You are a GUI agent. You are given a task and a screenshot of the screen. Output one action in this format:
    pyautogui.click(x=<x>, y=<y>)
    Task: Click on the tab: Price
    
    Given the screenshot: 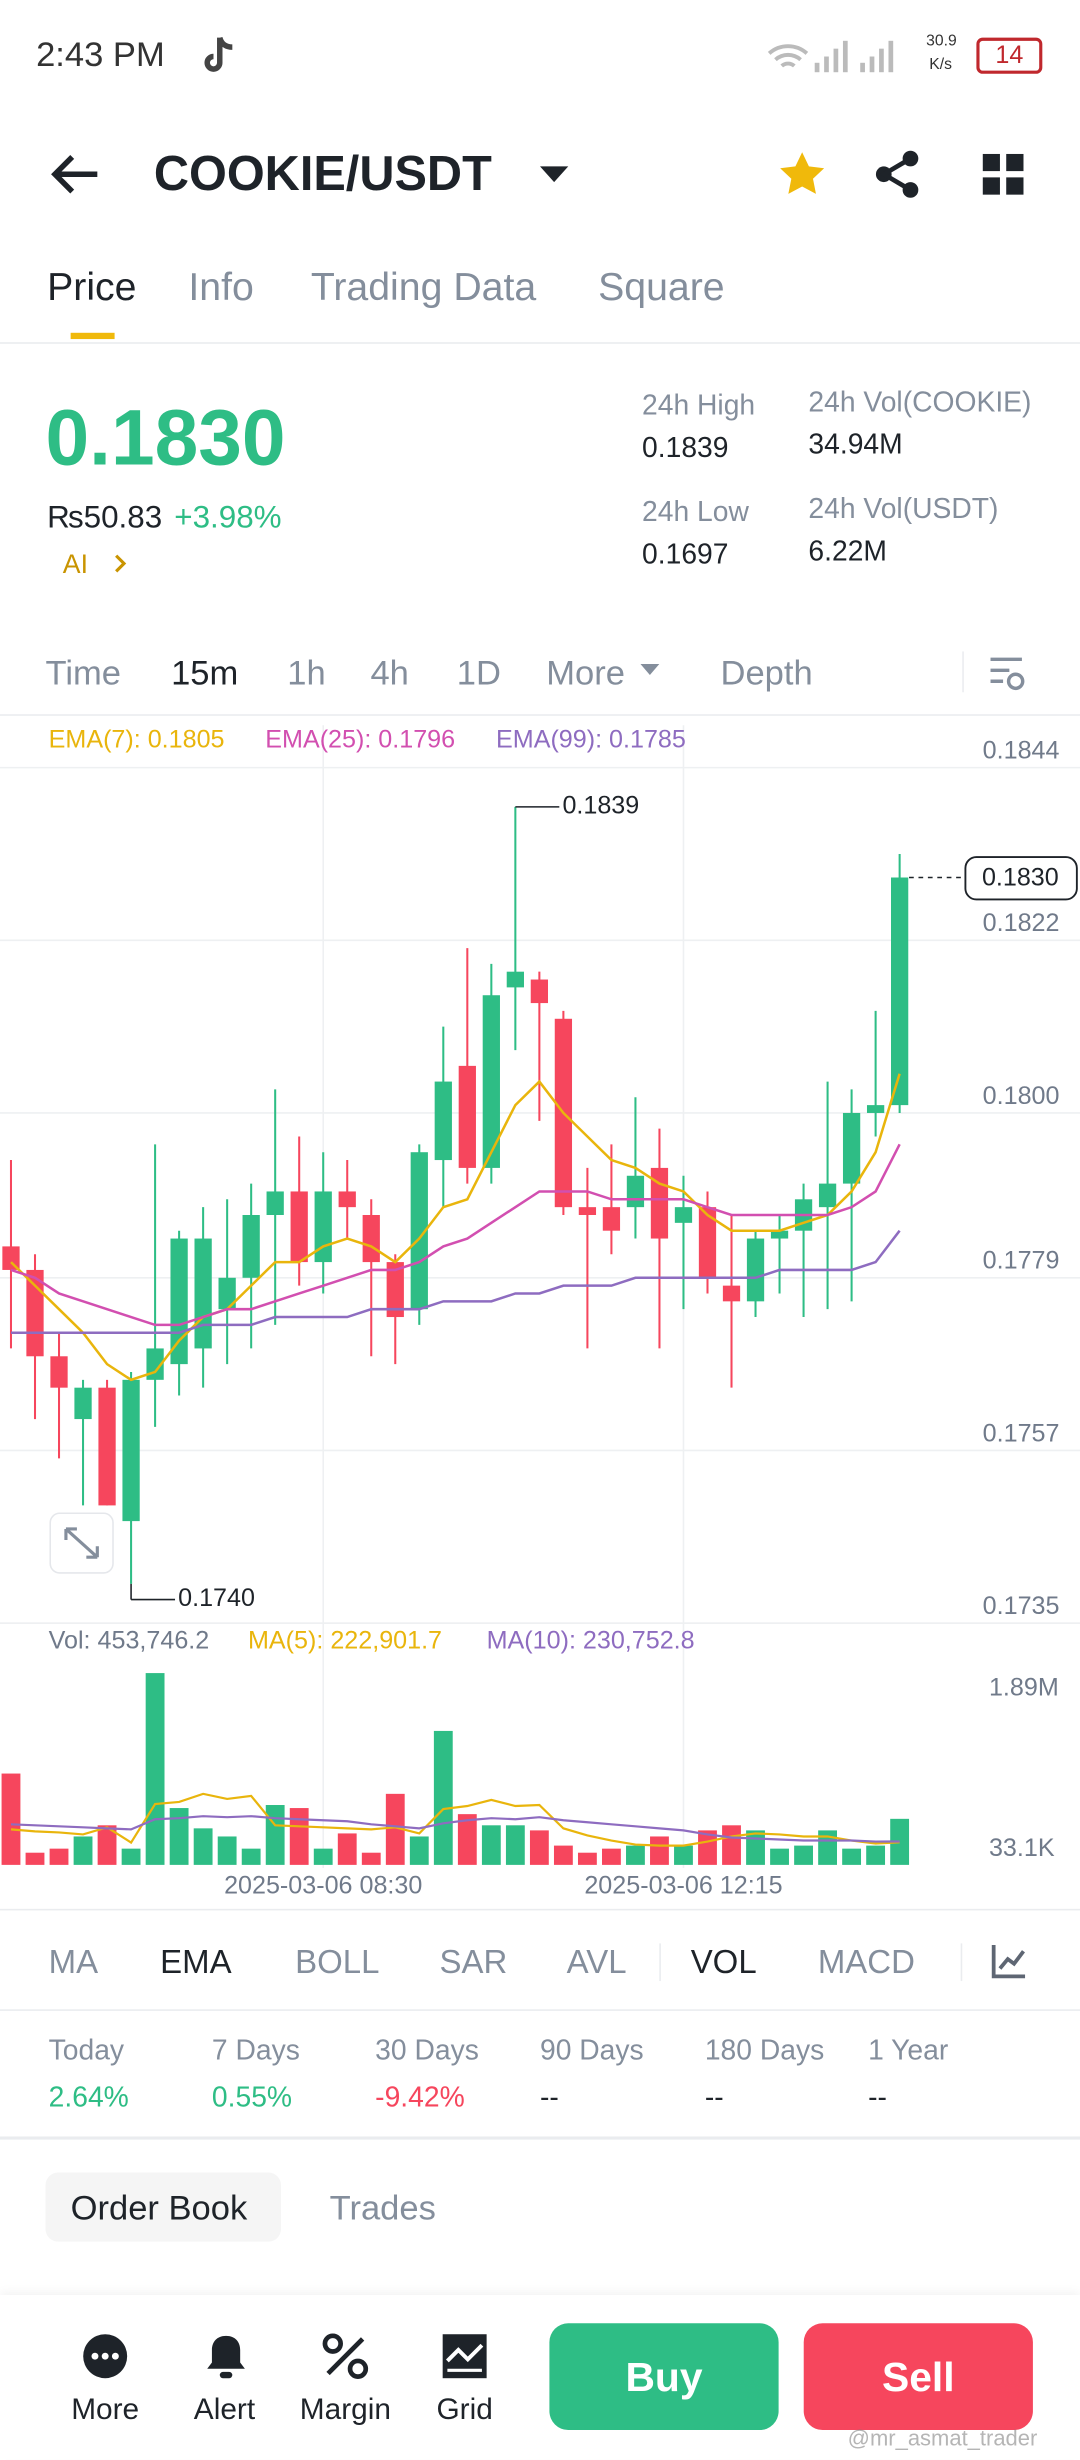 What is the action you would take?
    pyautogui.click(x=92, y=287)
    